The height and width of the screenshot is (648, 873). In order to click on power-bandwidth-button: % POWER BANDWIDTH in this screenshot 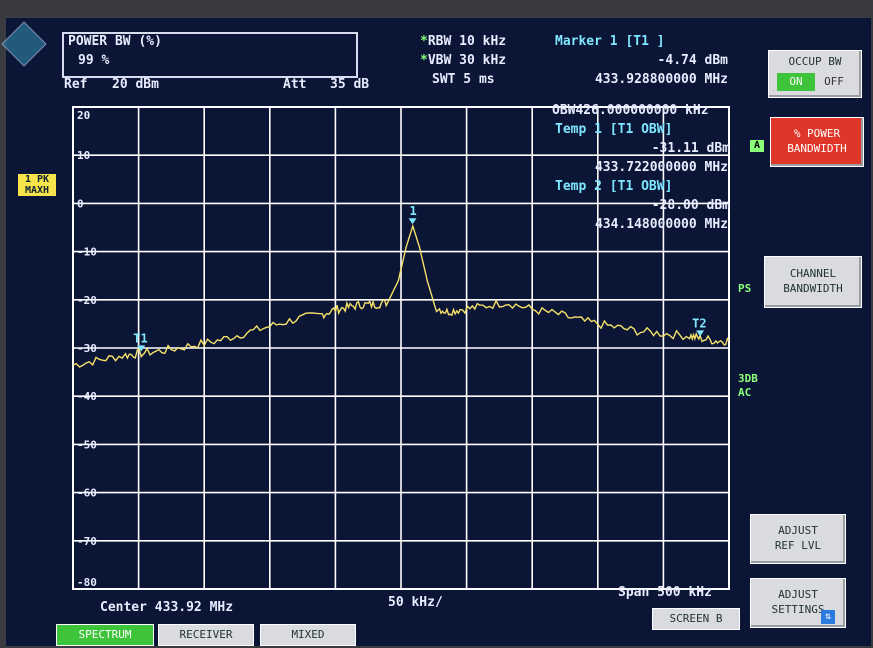, I will do `click(817, 142)`.